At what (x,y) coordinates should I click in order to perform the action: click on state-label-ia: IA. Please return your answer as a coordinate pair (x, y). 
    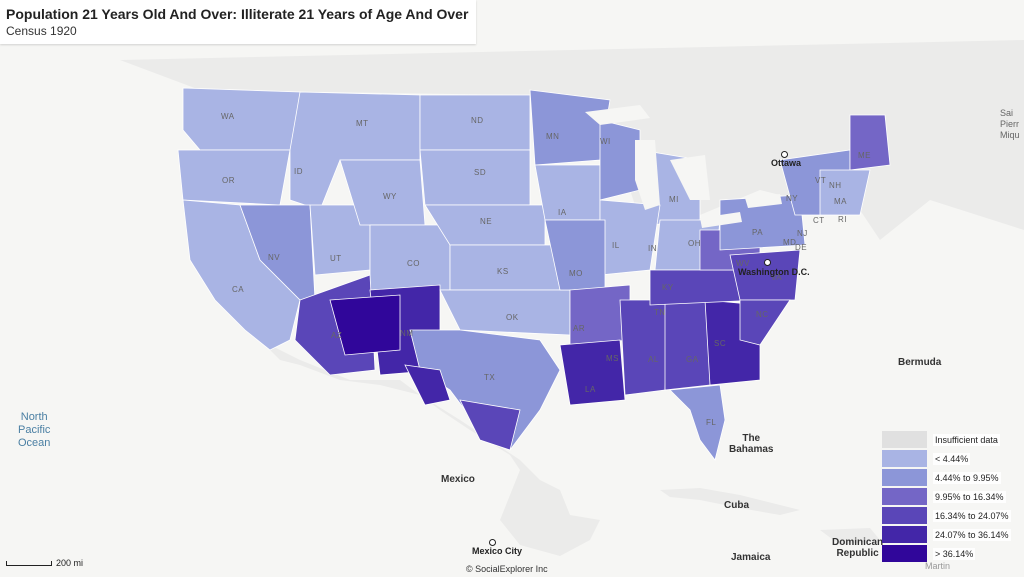
    Looking at the image, I should click on (562, 212).